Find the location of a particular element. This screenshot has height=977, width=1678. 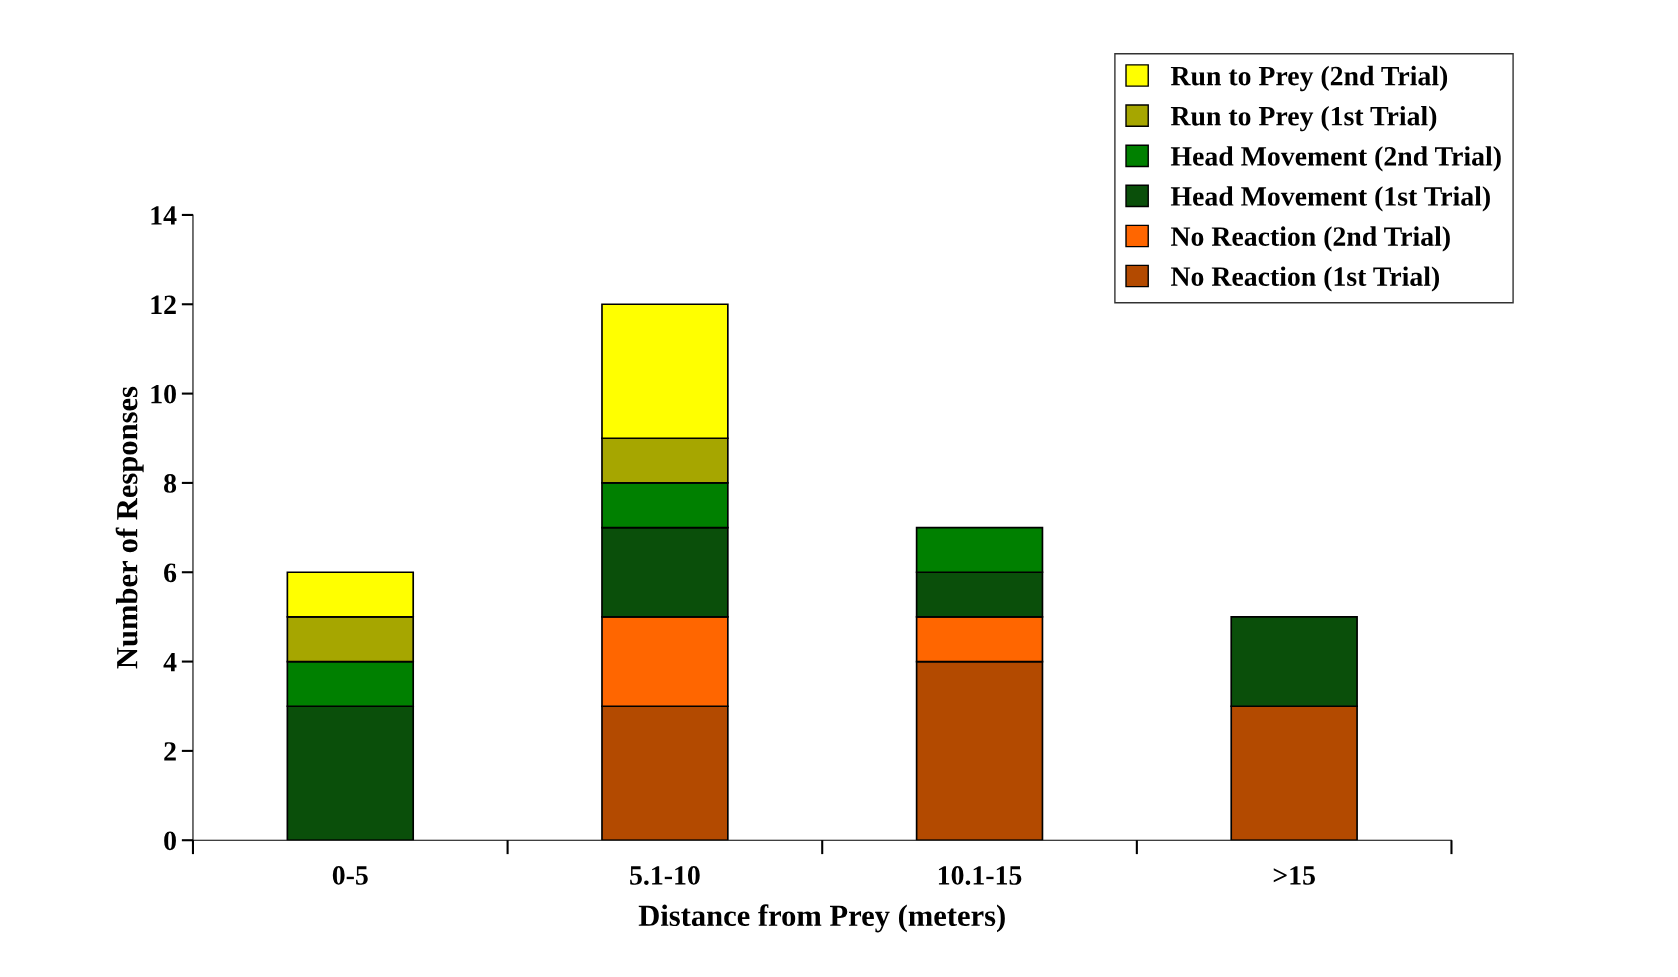

y-tick-label: 12 is located at coordinates (163, 304).